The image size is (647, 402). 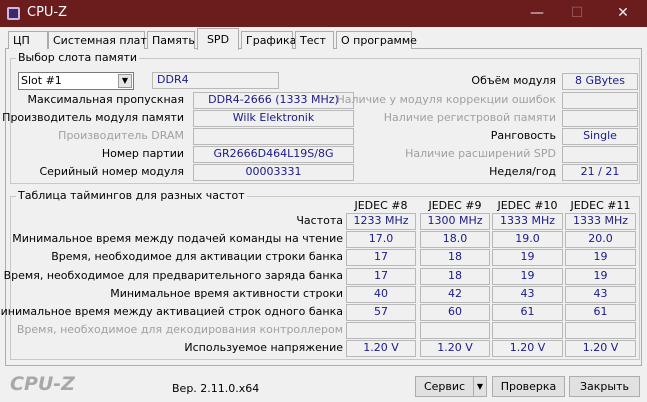 I want to click on slot-field-label: Наличие у модуля коррекции ошибок, so click(x=446, y=99).